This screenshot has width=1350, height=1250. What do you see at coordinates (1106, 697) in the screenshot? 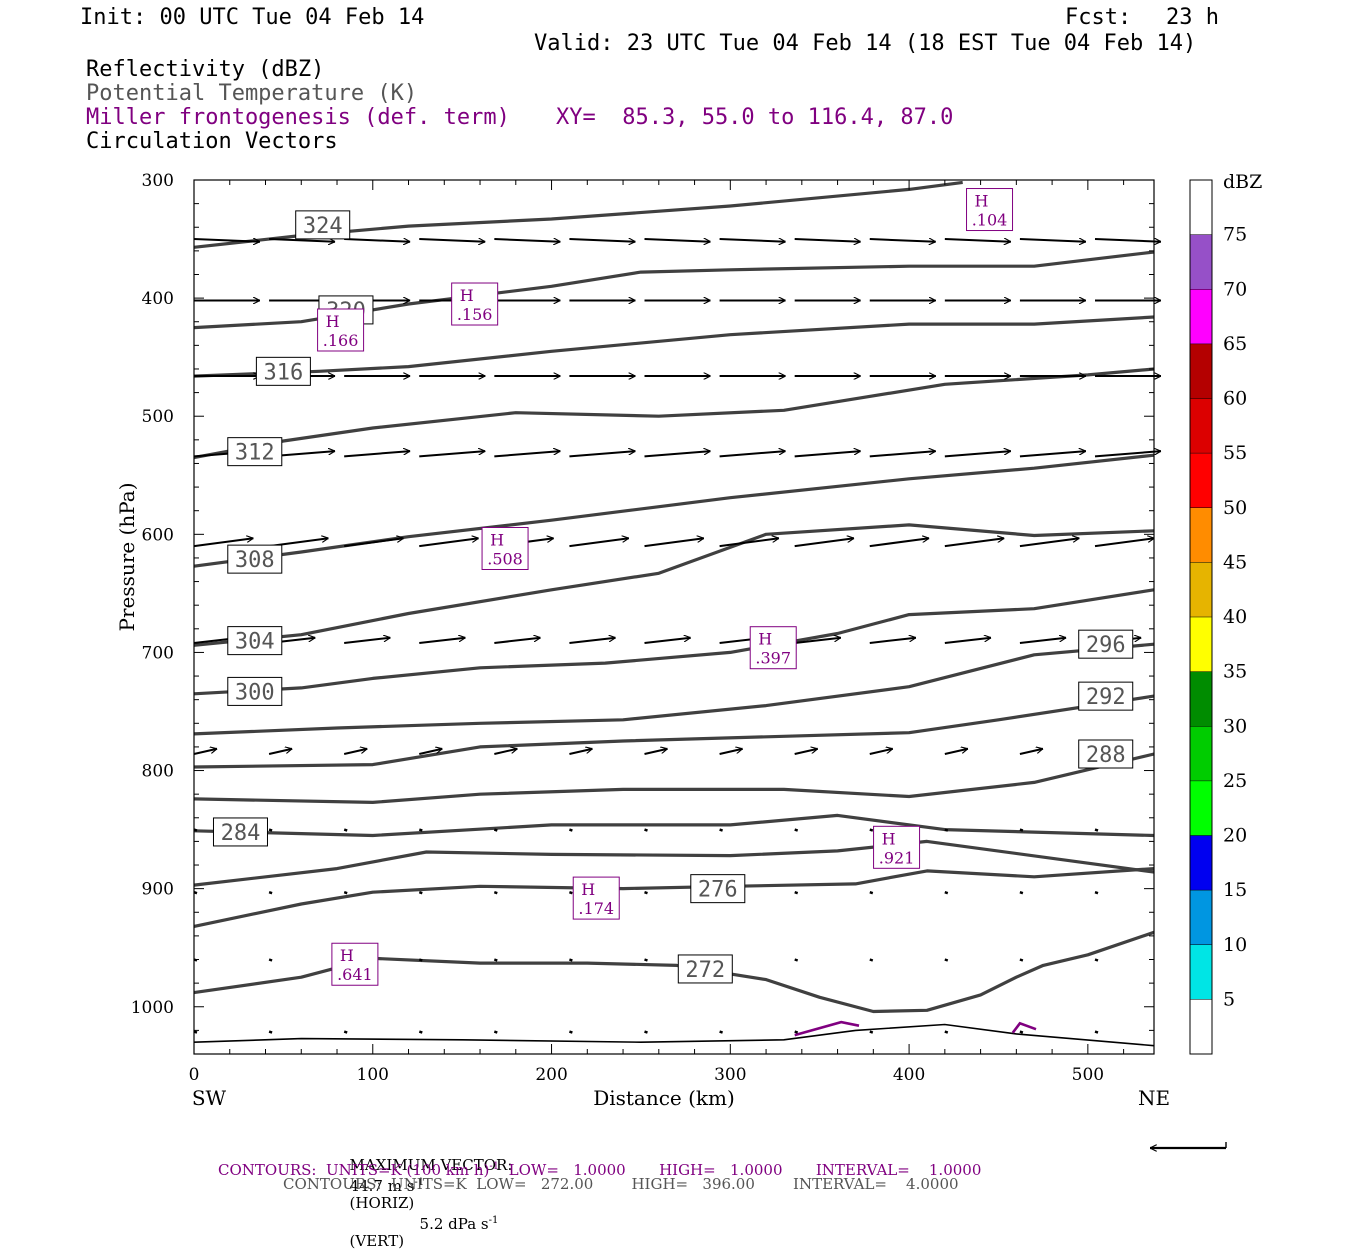
I see `theta-label-text: 292` at bounding box center [1106, 697].